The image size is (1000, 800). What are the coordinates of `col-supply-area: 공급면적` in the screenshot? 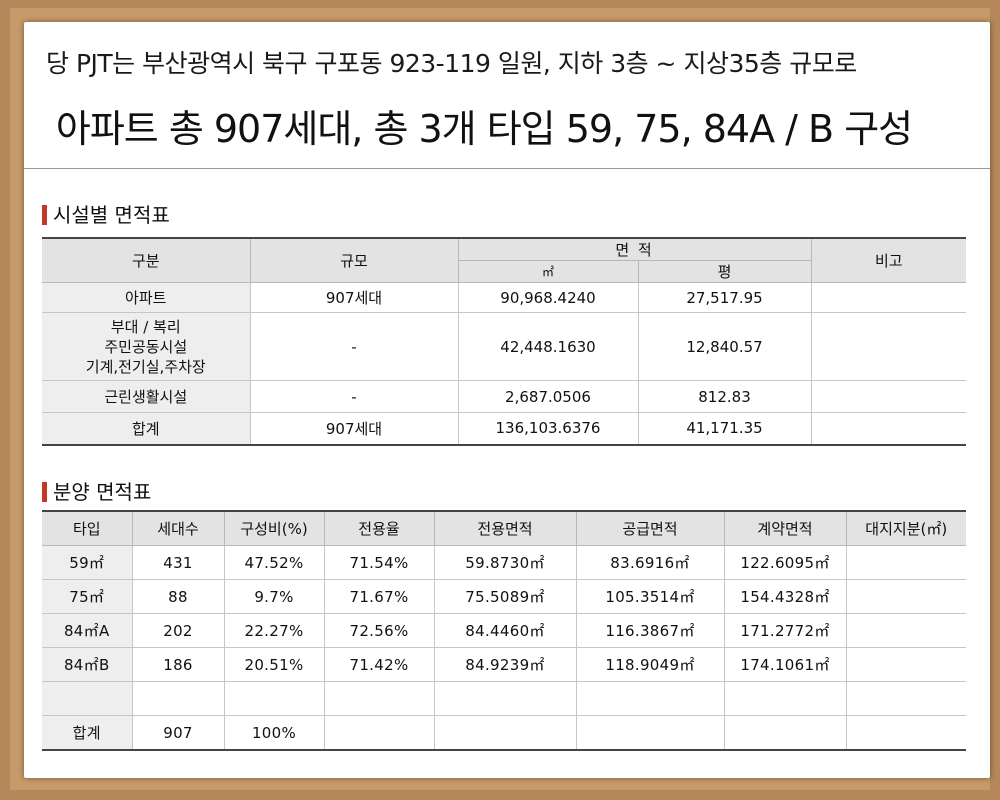 It's located at (650, 528).